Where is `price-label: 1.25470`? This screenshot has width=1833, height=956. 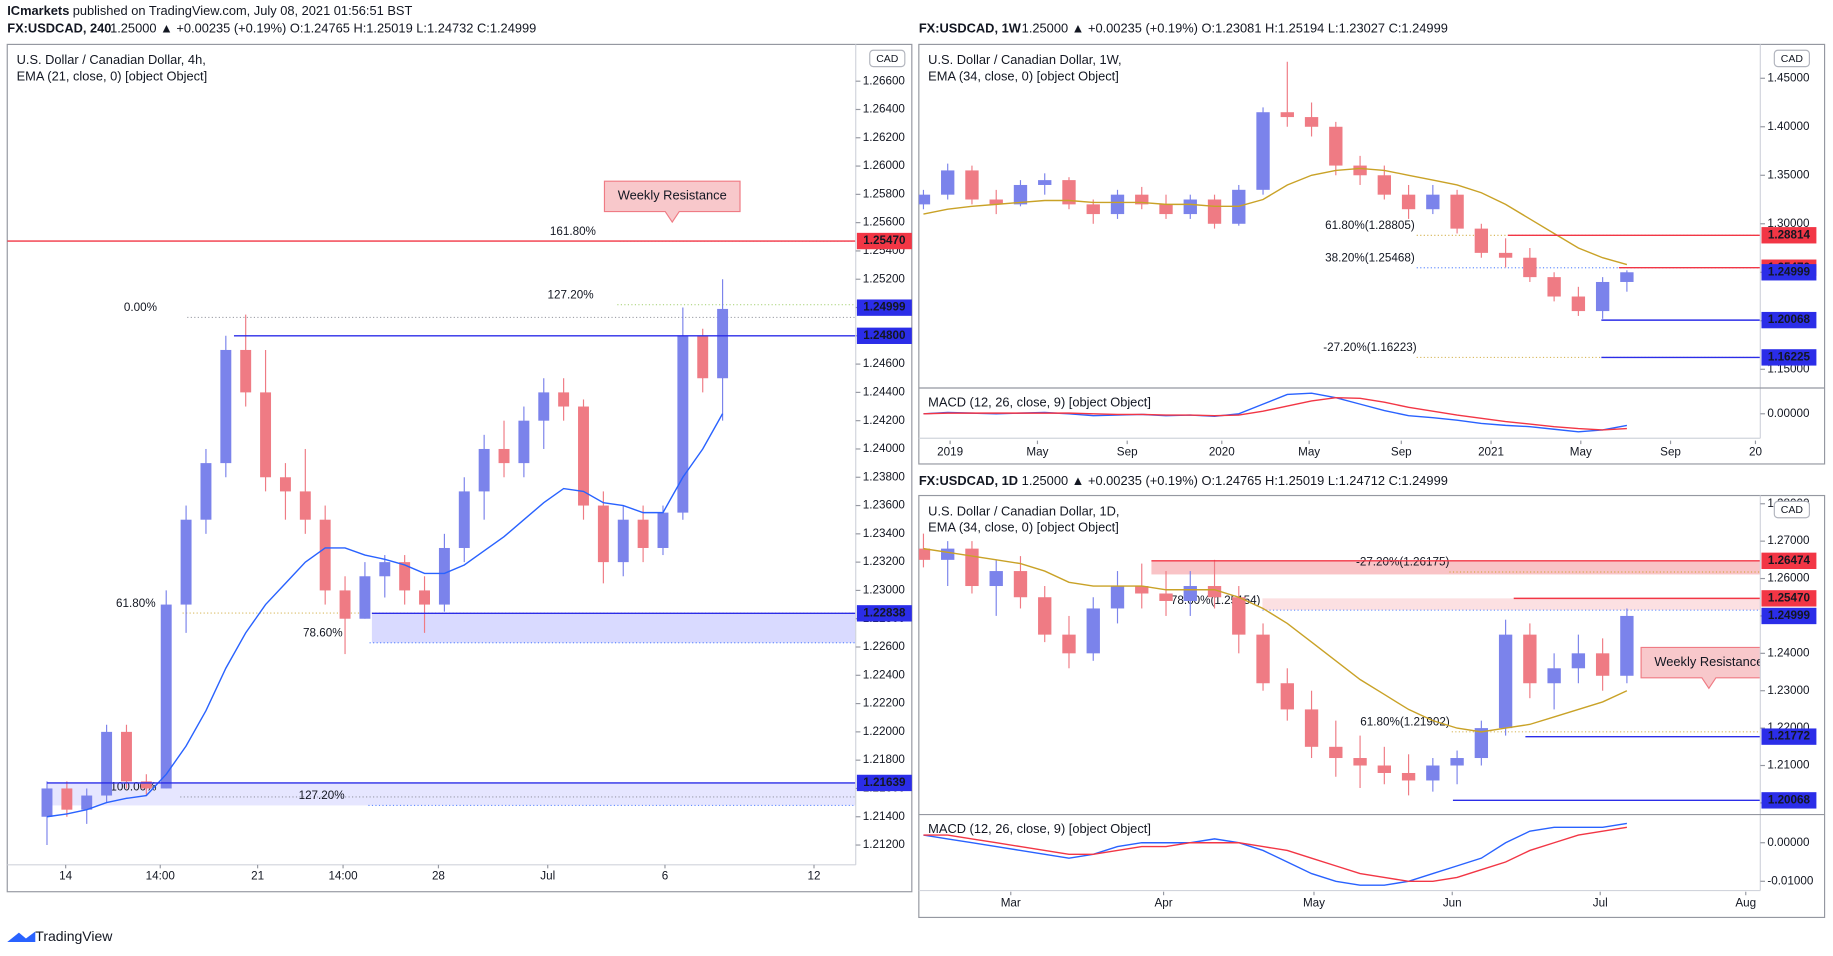
price-label: 1.25470 is located at coordinates (884, 240).